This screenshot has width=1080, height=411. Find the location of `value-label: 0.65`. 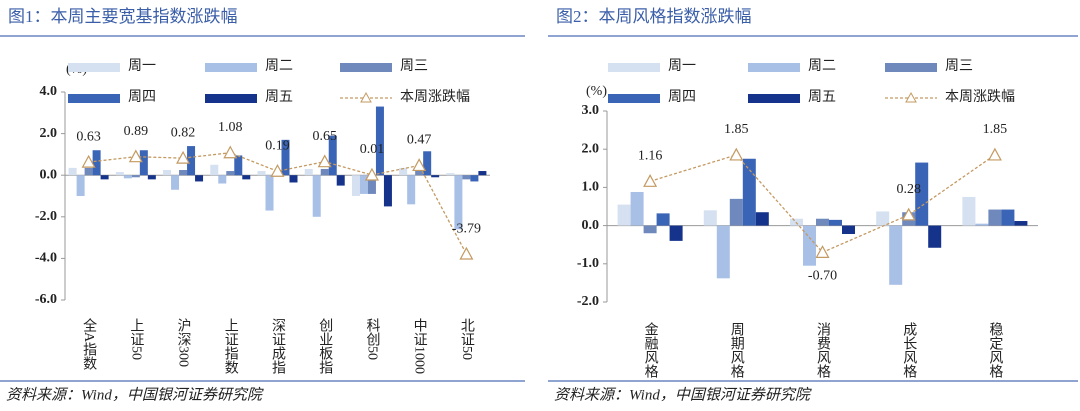

value-label: 0.65 is located at coordinates (324, 136).